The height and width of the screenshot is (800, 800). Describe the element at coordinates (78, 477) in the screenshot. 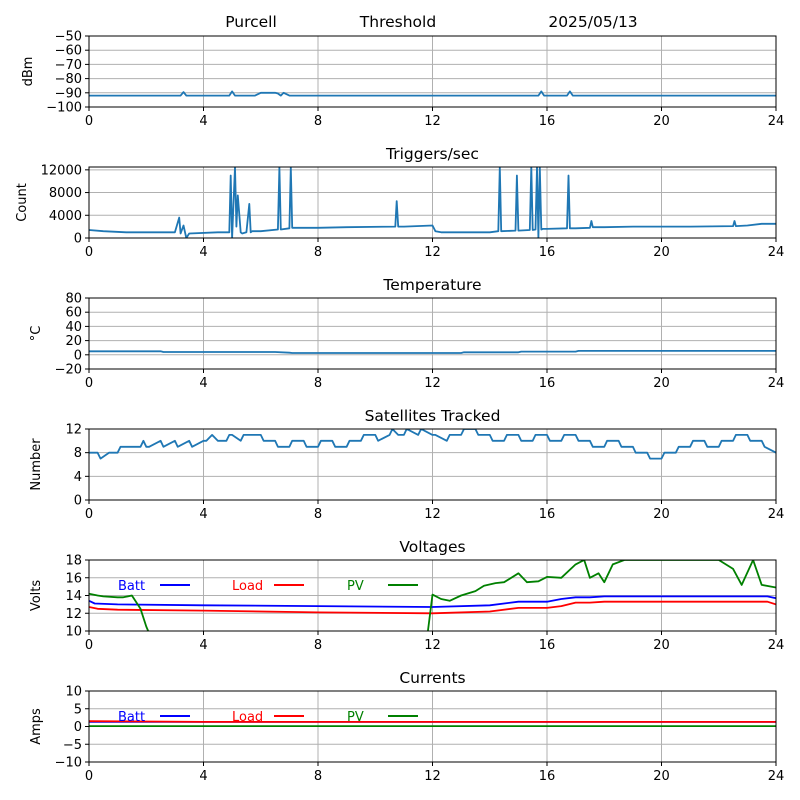

I see `y-tick-label: 4` at that location.